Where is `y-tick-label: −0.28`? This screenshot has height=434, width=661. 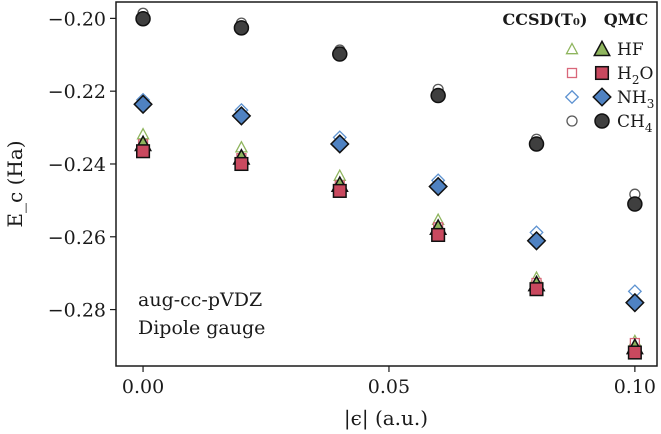 y-tick-label: −0.28 is located at coordinates (77, 311).